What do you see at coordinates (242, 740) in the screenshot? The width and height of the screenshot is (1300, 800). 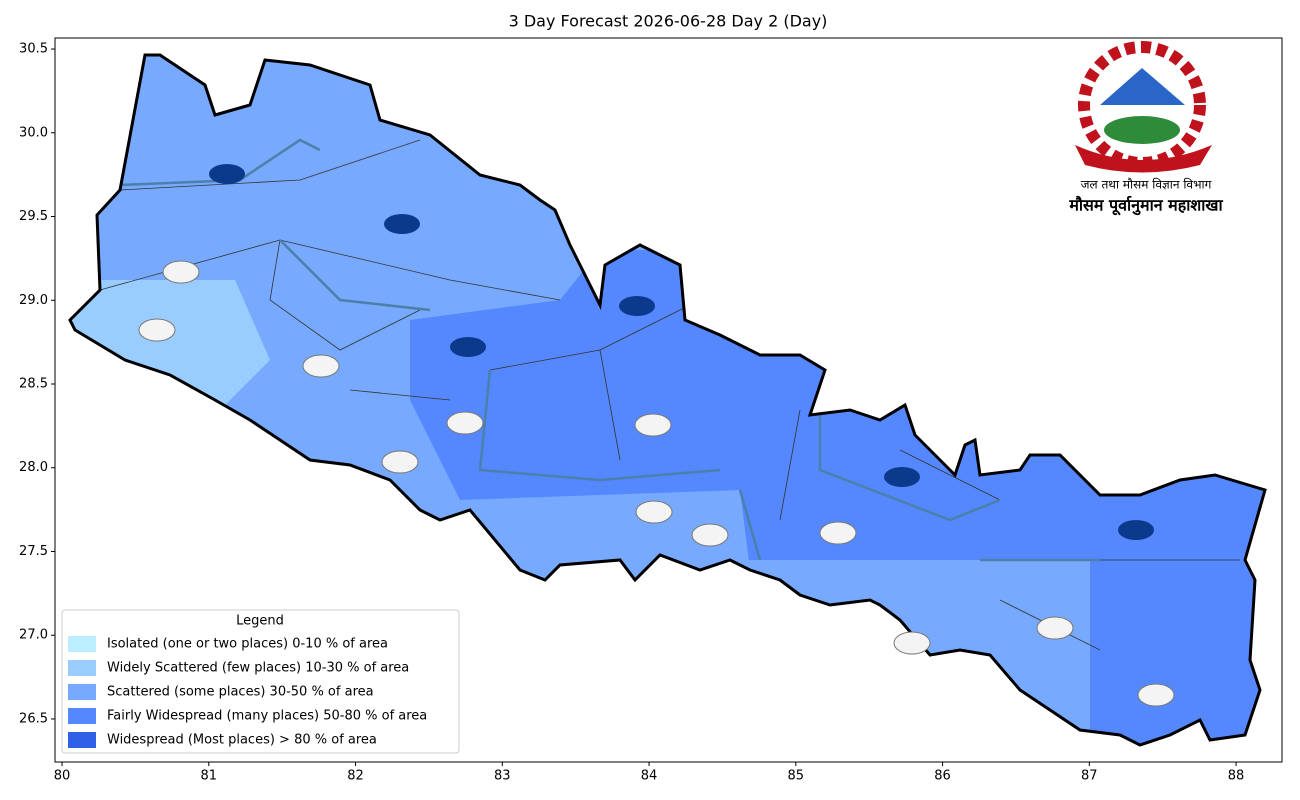 I see `legend-label: Widespread (Most places) > 80 % of area` at bounding box center [242, 740].